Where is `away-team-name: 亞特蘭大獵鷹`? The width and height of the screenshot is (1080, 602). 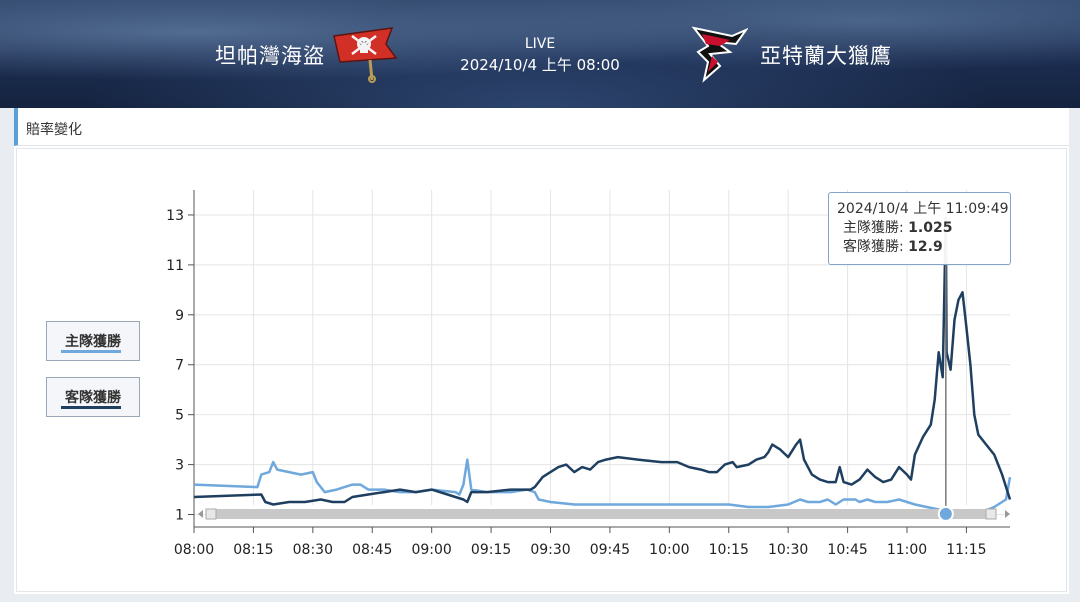
away-team-name: 亞特蘭大獵鷹 is located at coordinates (826, 56).